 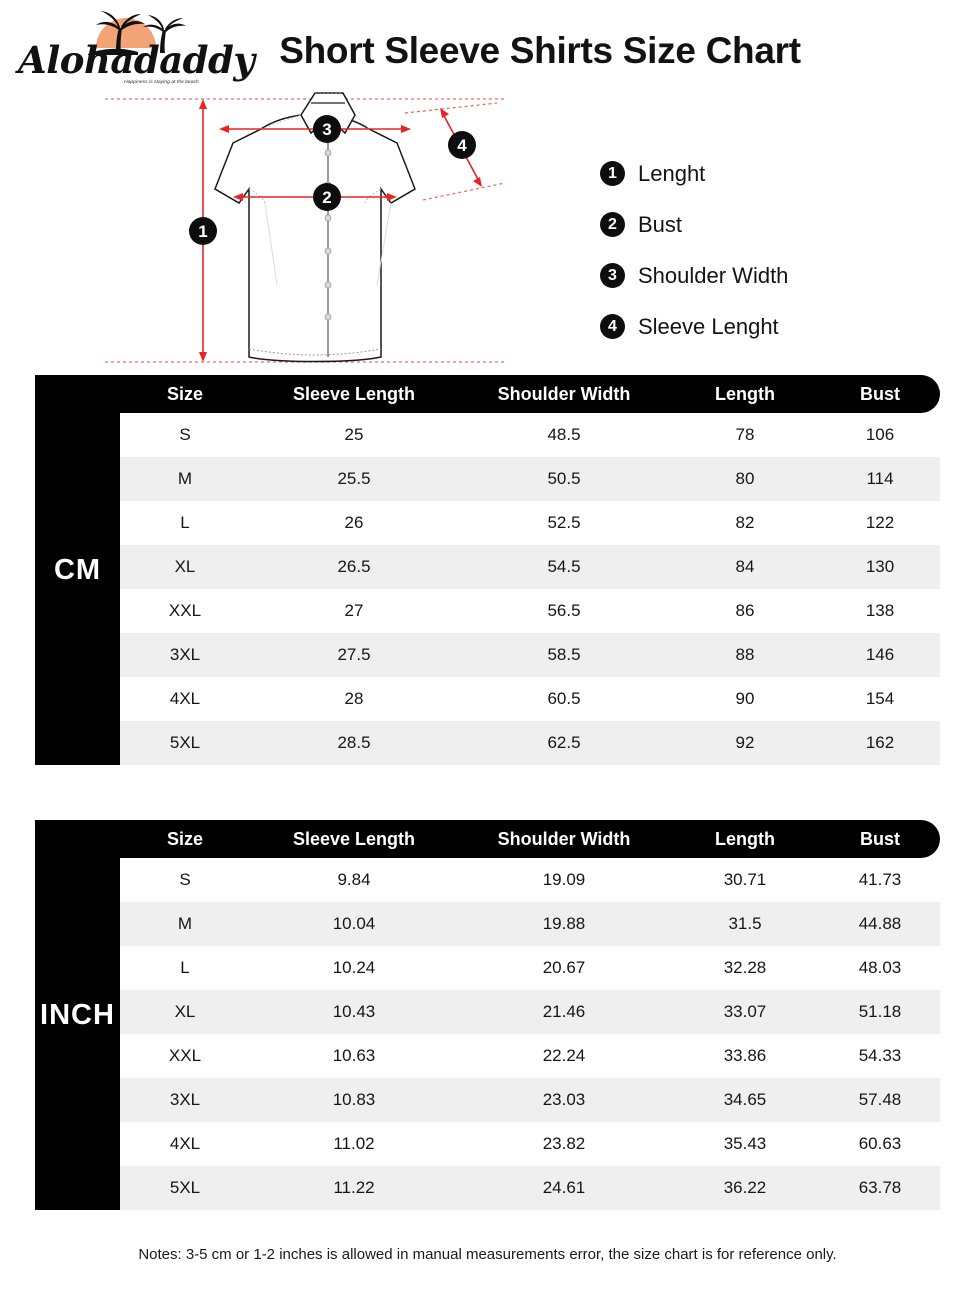 I want to click on cell-bust: 51.18, so click(x=880, y=1011).